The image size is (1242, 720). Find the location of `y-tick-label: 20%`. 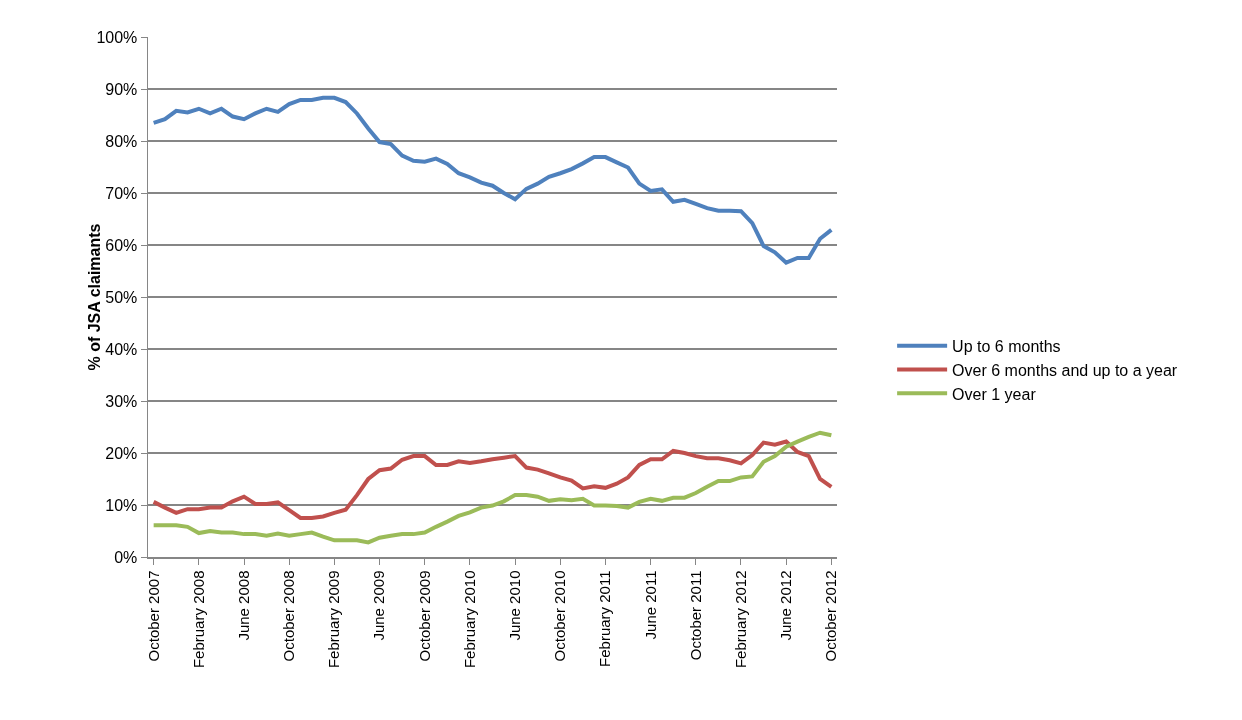

y-tick-label: 20% is located at coordinates (121, 453).